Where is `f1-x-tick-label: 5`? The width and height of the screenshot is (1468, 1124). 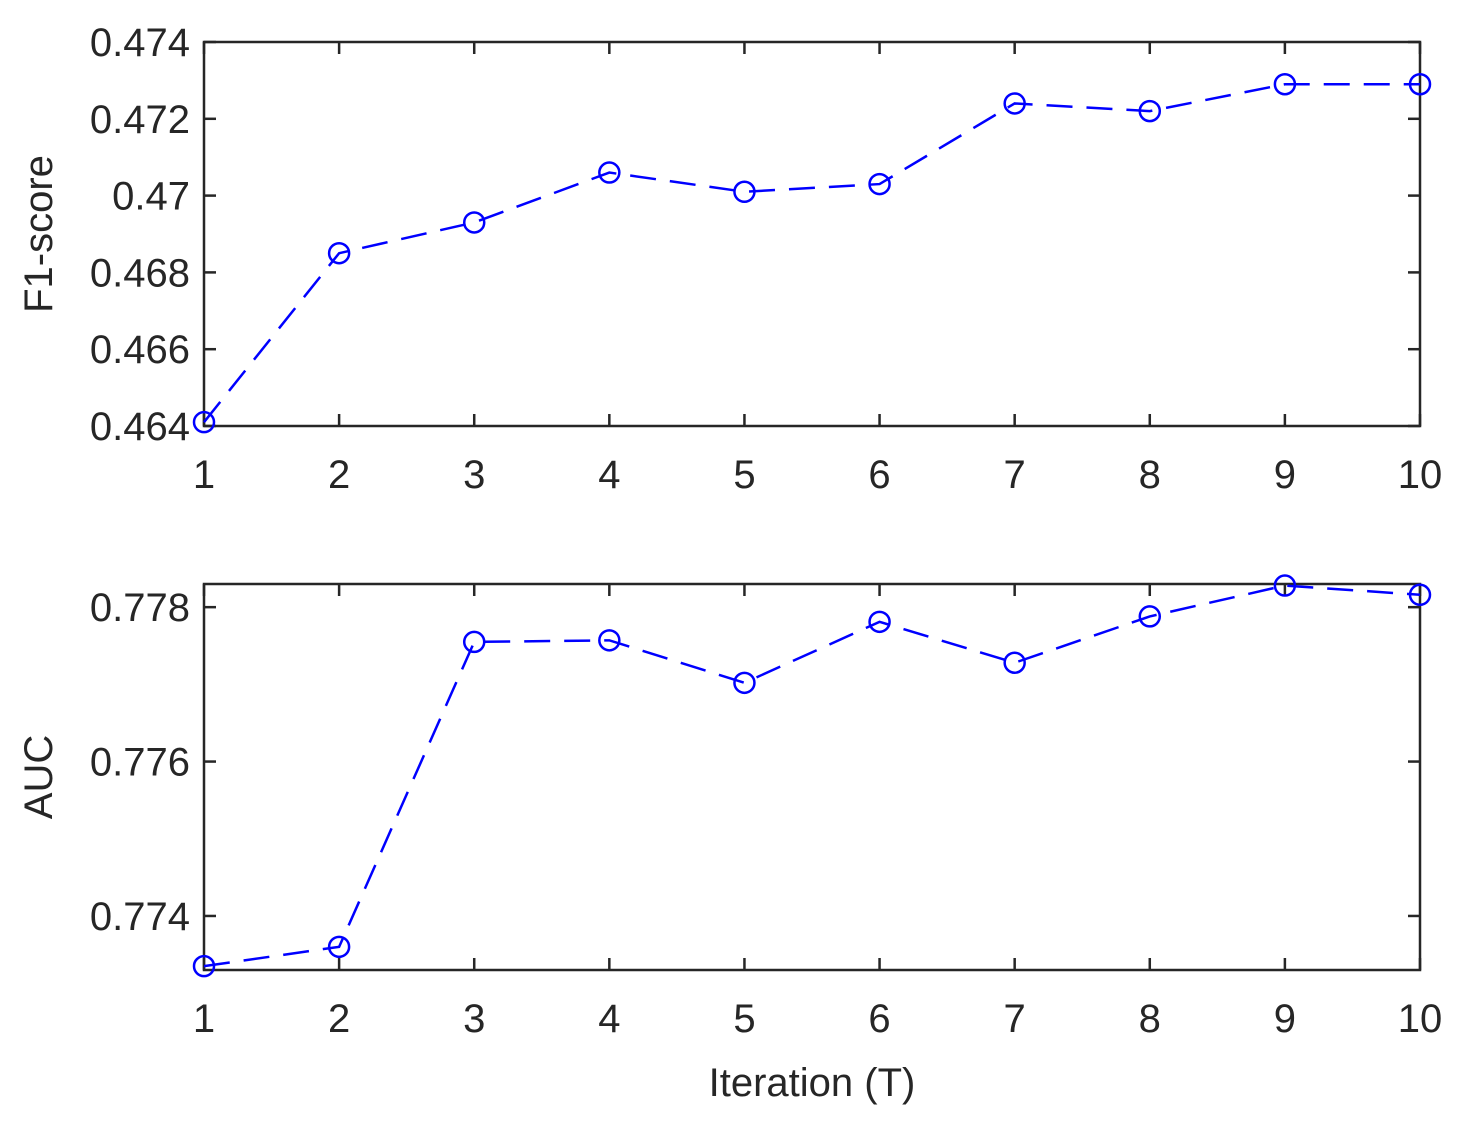 f1-x-tick-label: 5 is located at coordinates (744, 475).